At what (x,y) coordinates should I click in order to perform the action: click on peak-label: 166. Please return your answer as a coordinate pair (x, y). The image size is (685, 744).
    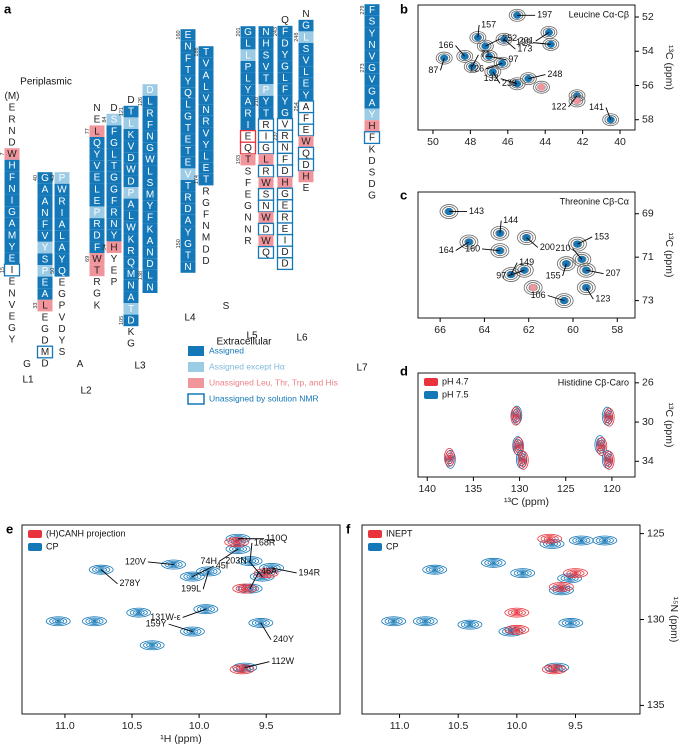
    Looking at the image, I should click on (445, 45).